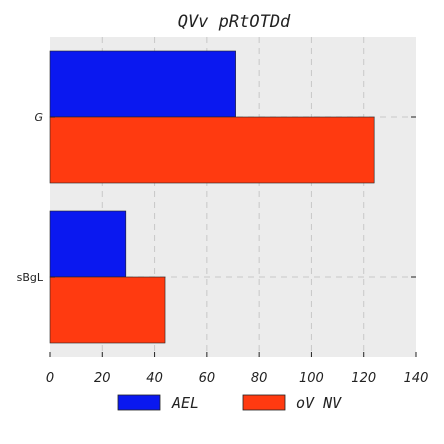  I want to click on x-tick-label: 120, so click(363, 378).